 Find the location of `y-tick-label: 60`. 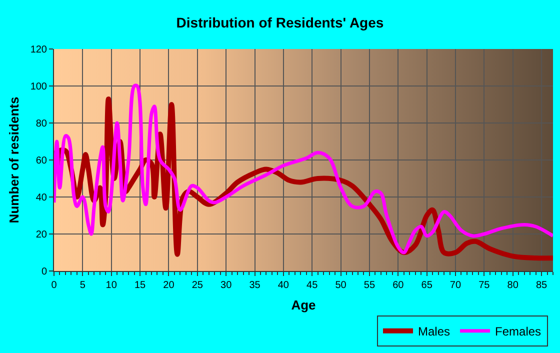

y-tick-label: 60 is located at coordinates (42, 161).